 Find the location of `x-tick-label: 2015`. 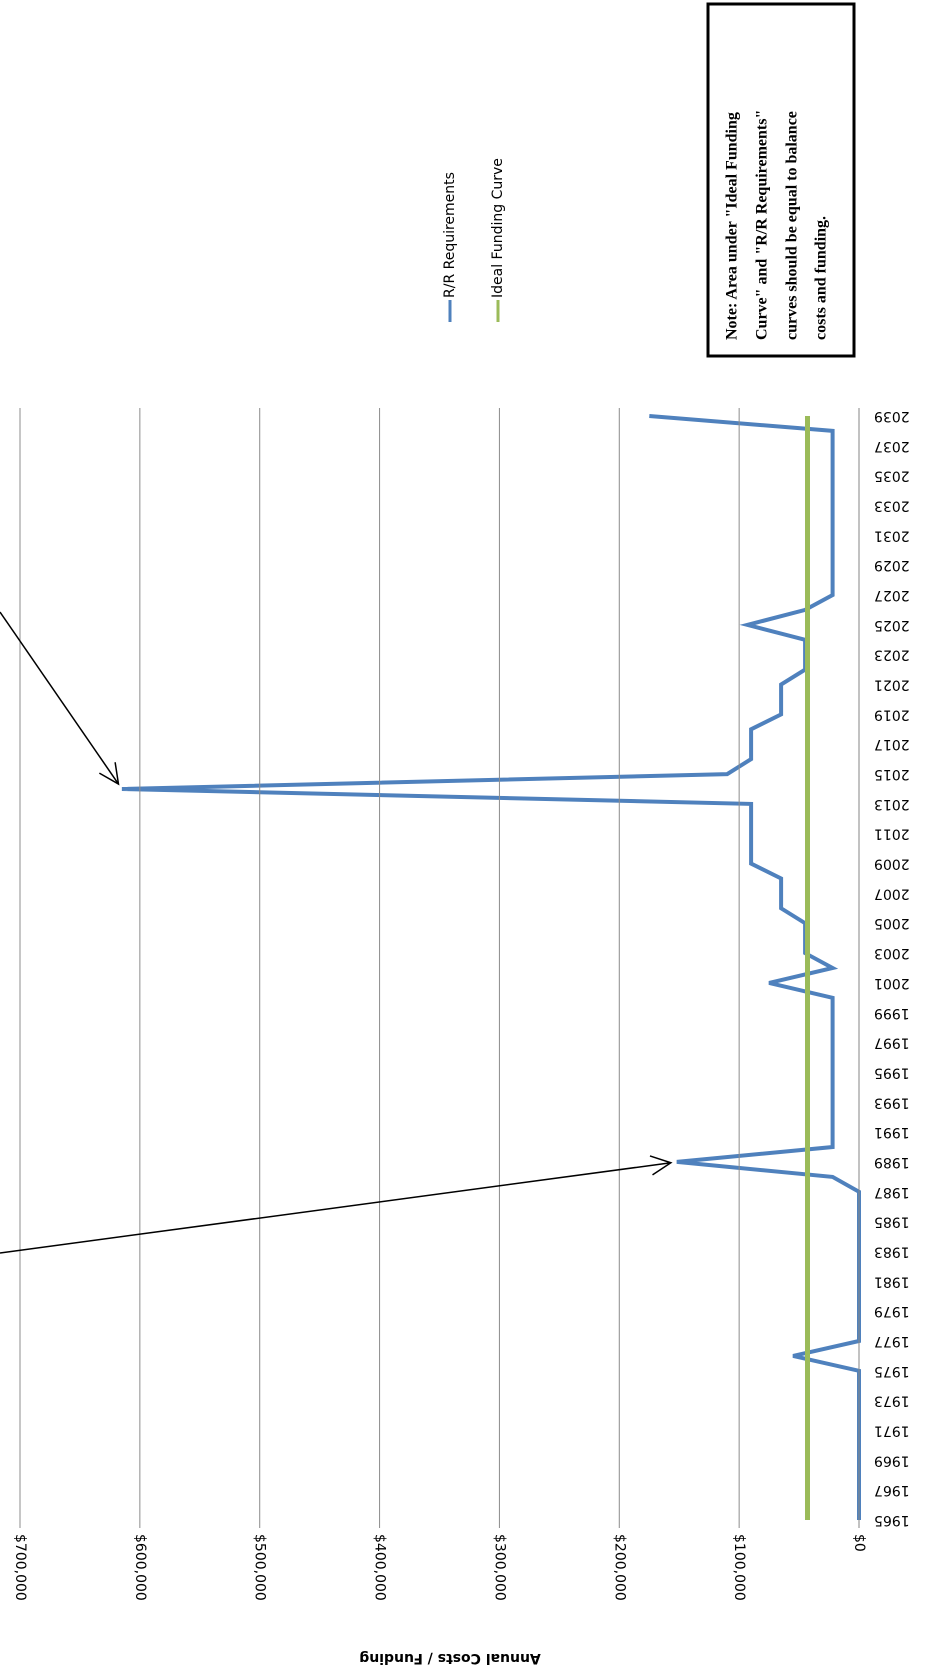

x-tick-label: 2015 is located at coordinates (892, 774).